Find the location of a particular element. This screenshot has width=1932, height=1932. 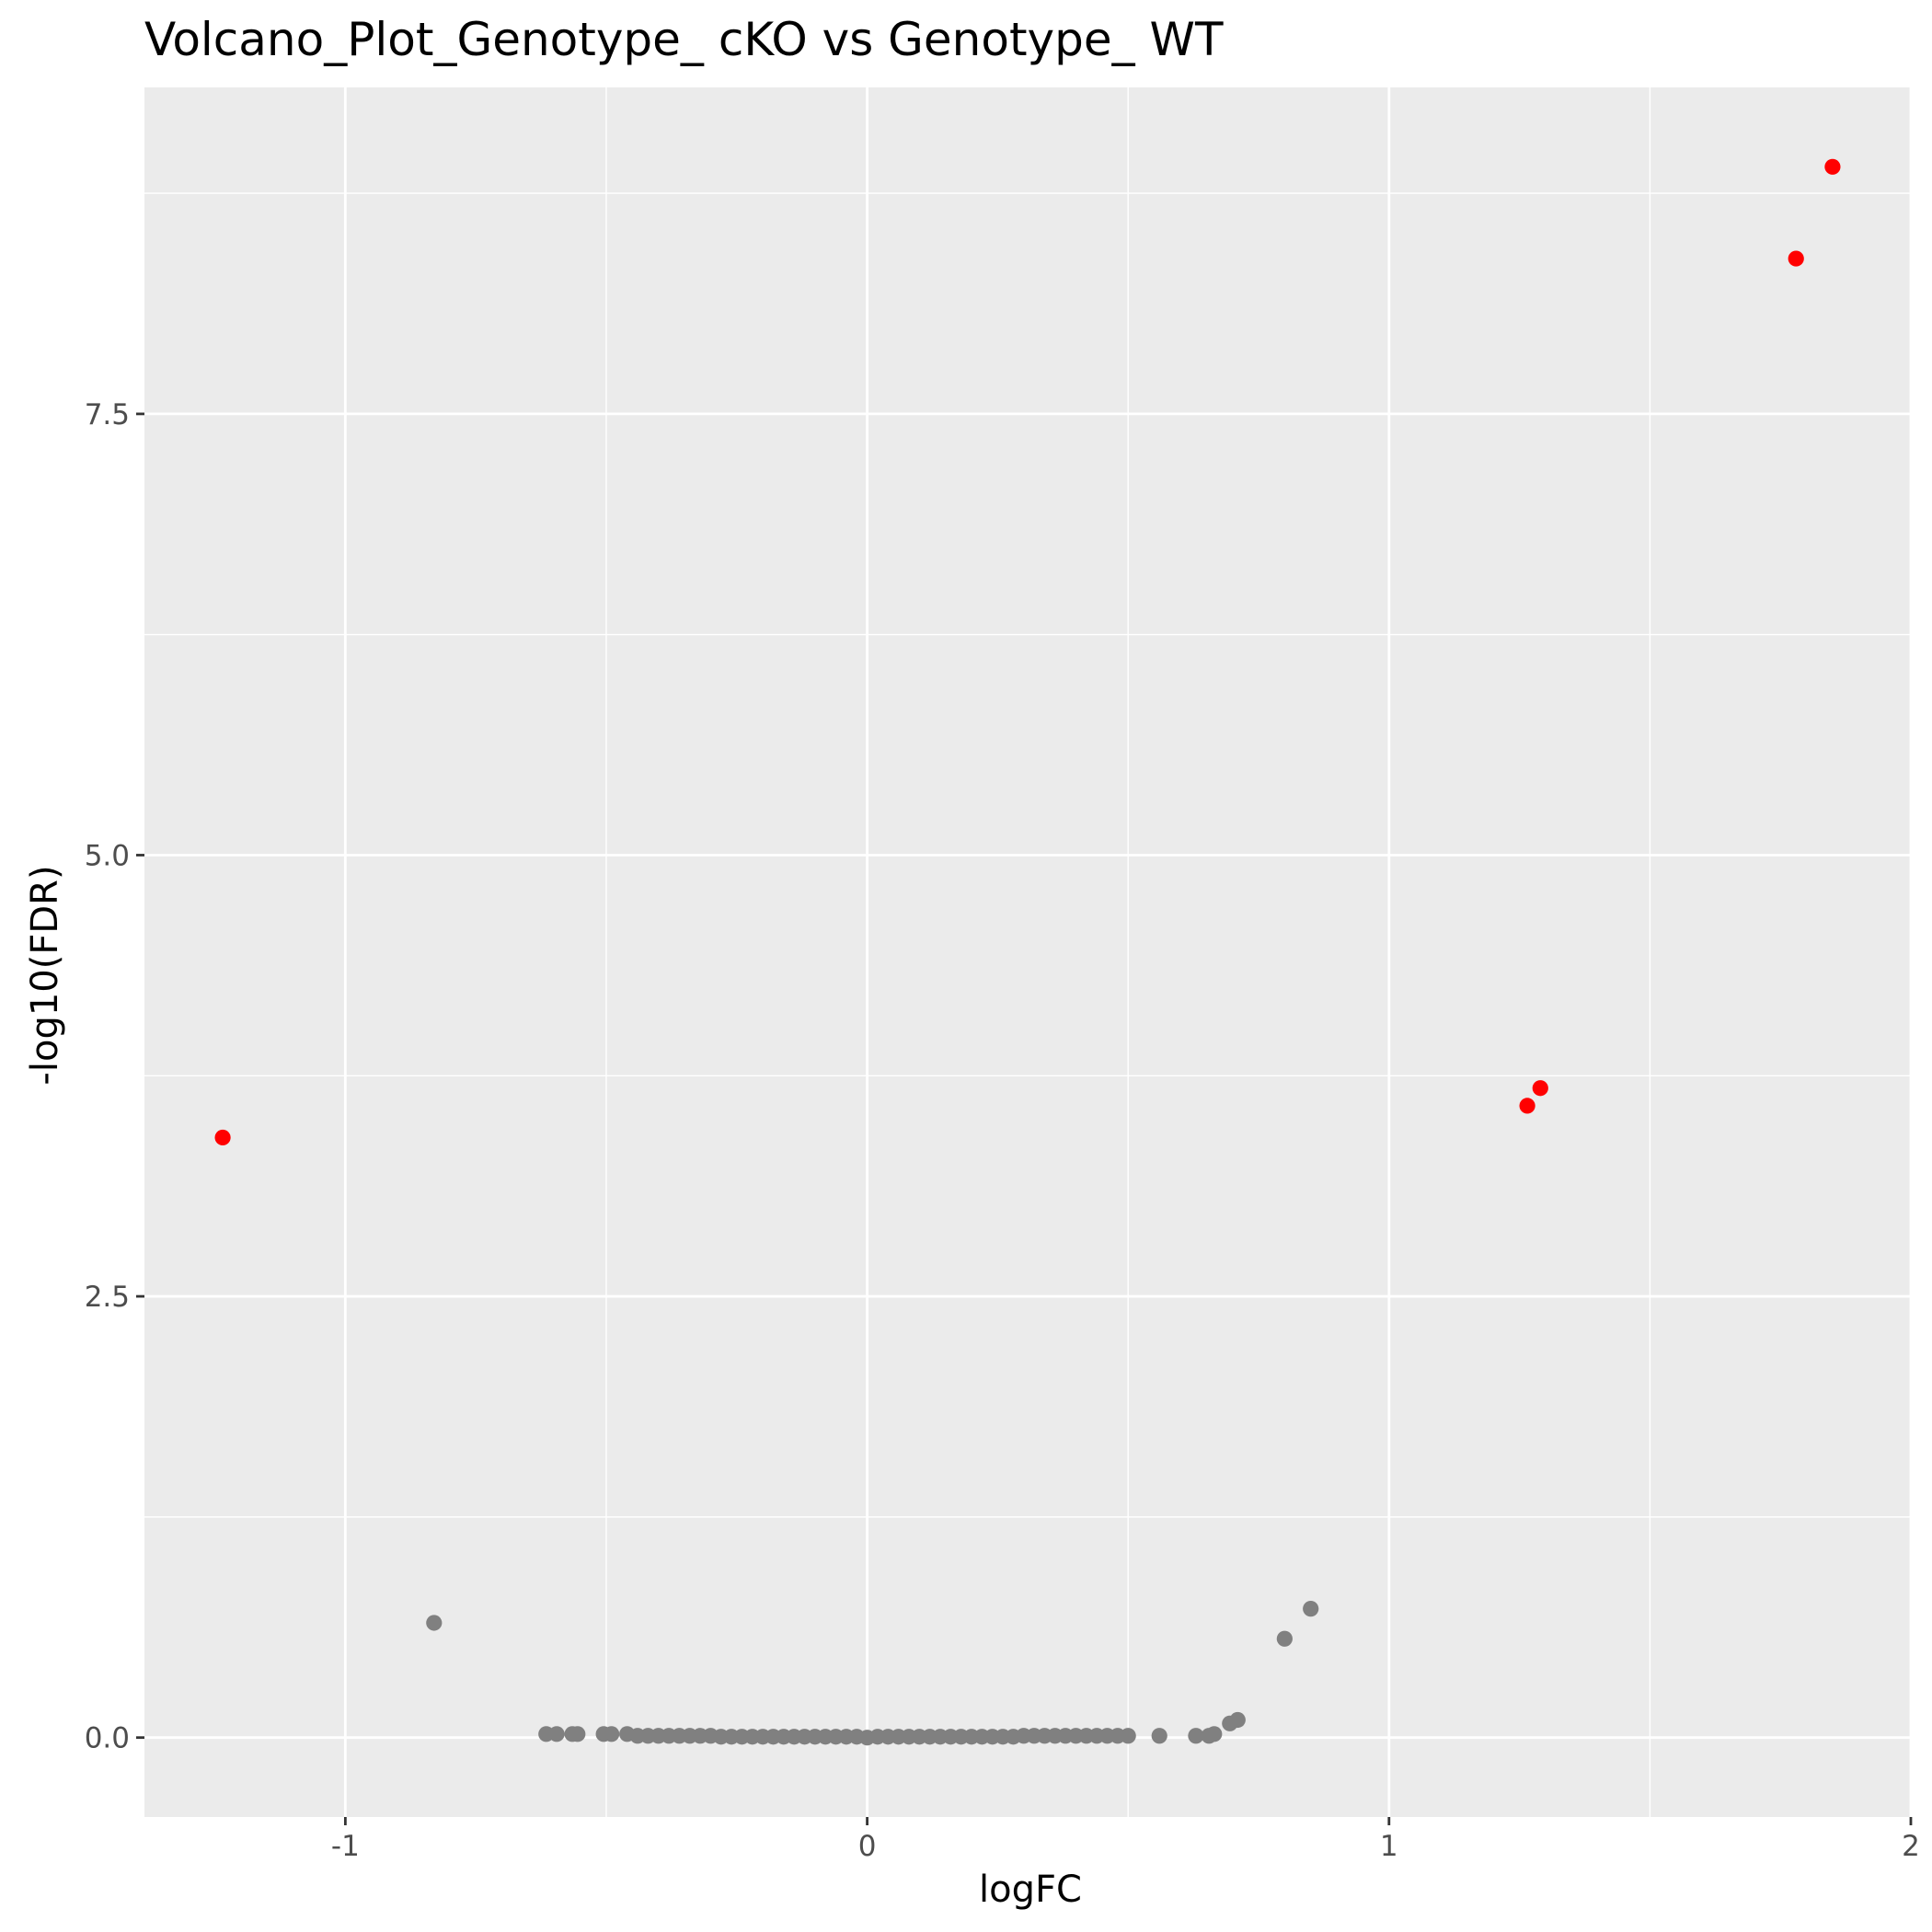

y-tick-label: 2.5 is located at coordinates (107, 1297).